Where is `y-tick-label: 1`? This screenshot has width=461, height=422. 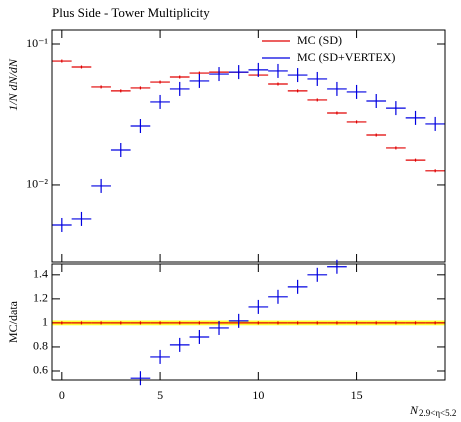 y-tick-label: 1 is located at coordinates (45, 322).